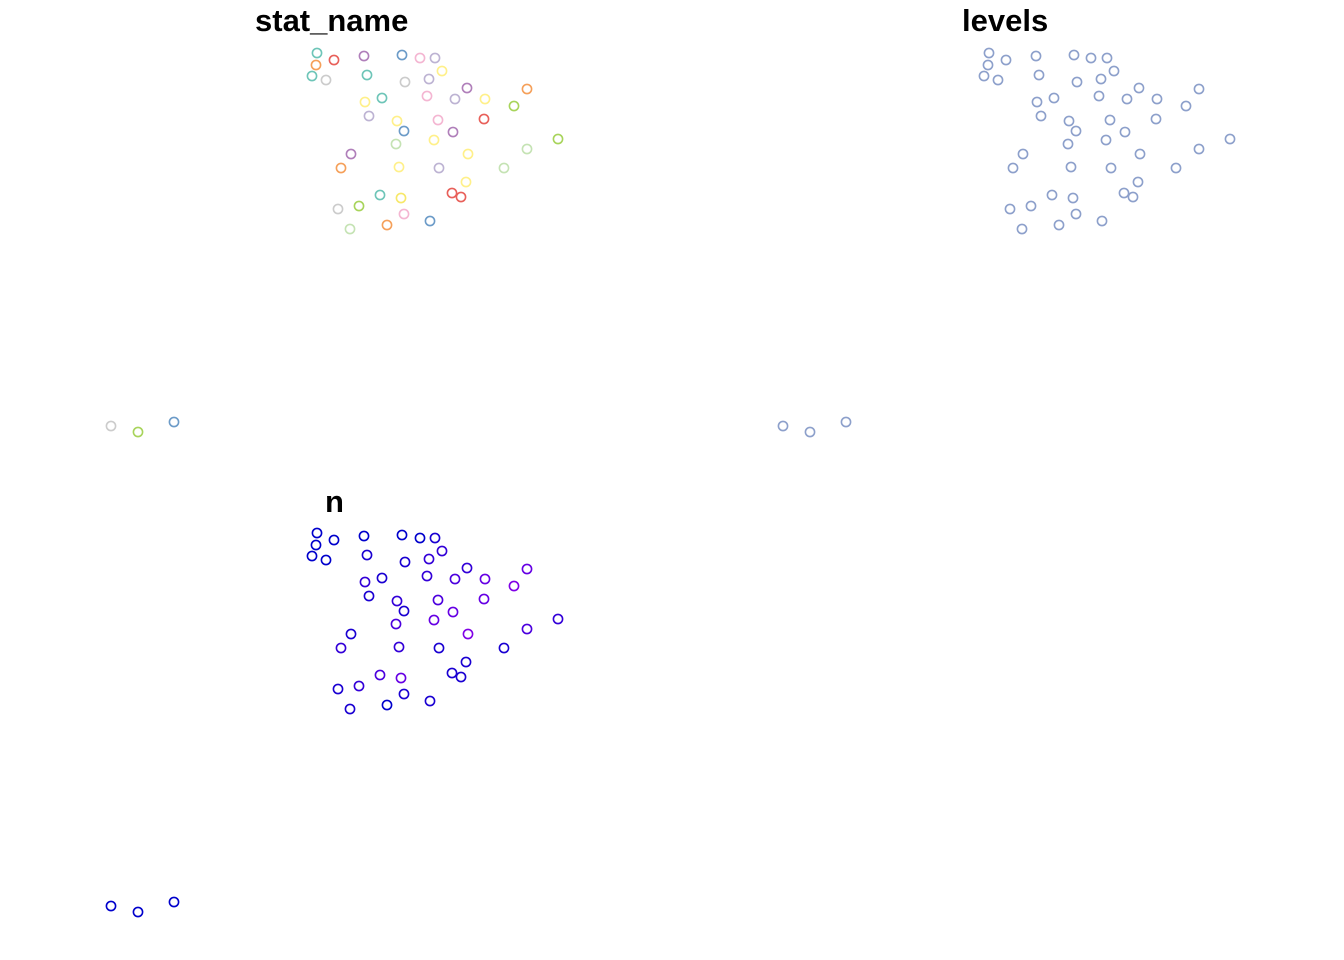  What do you see at coordinates (334, 722) in the screenshot?
I see `panel-n-points` at bounding box center [334, 722].